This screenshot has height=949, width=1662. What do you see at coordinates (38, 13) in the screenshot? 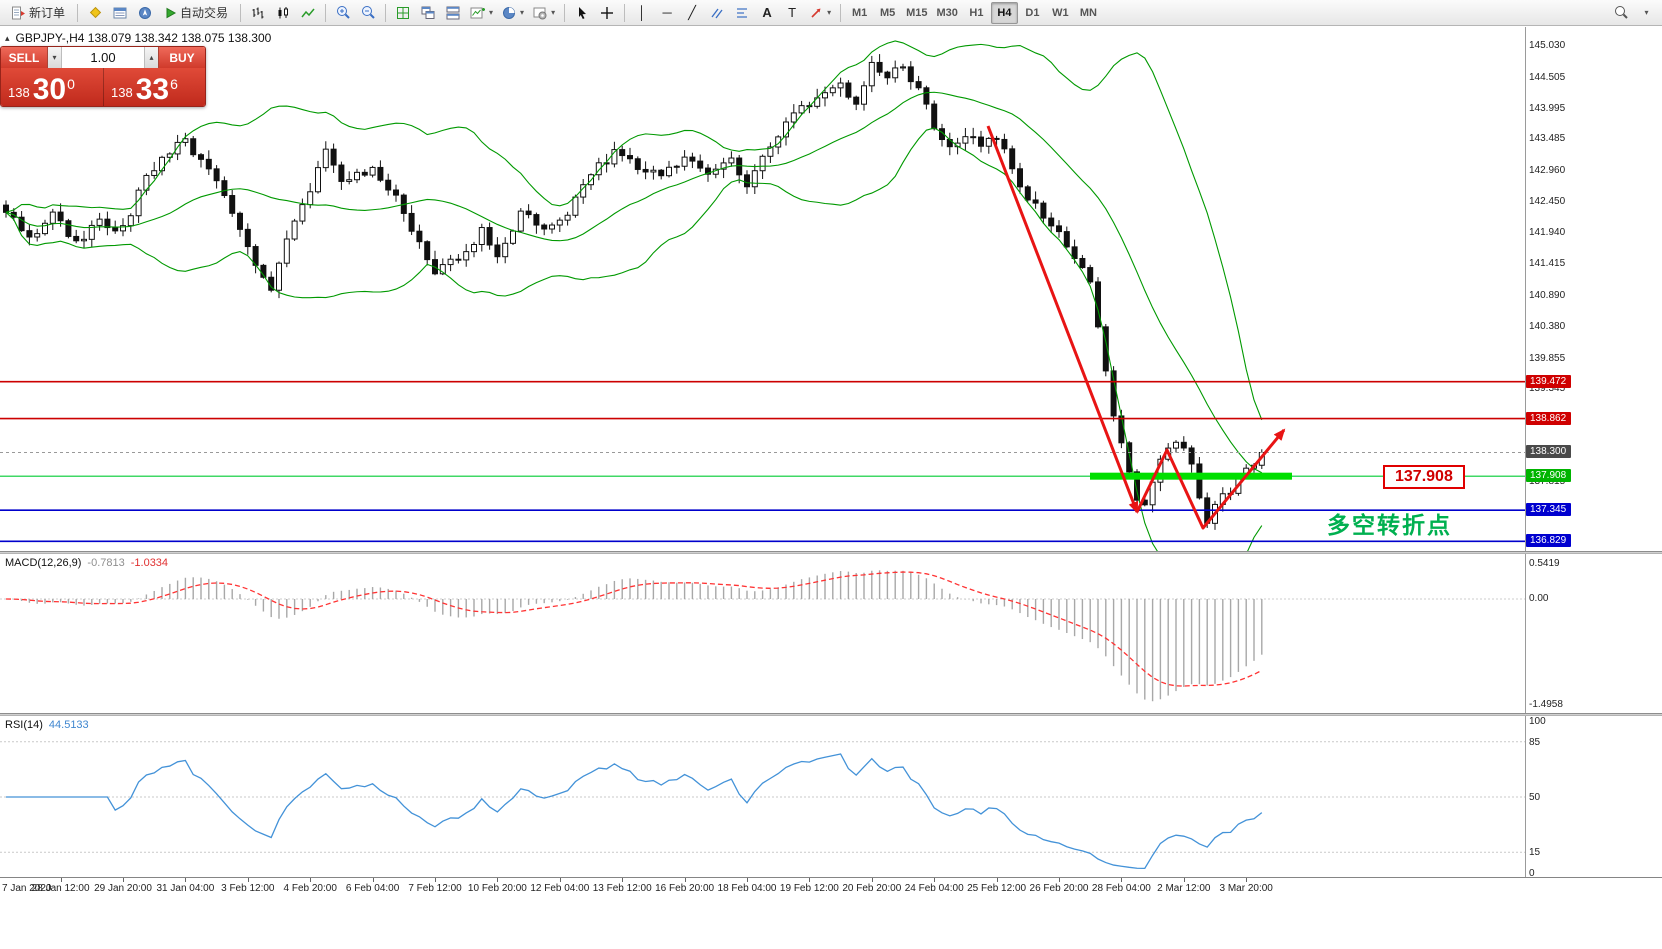
I see `new-order-button: 新订单` at bounding box center [38, 13].